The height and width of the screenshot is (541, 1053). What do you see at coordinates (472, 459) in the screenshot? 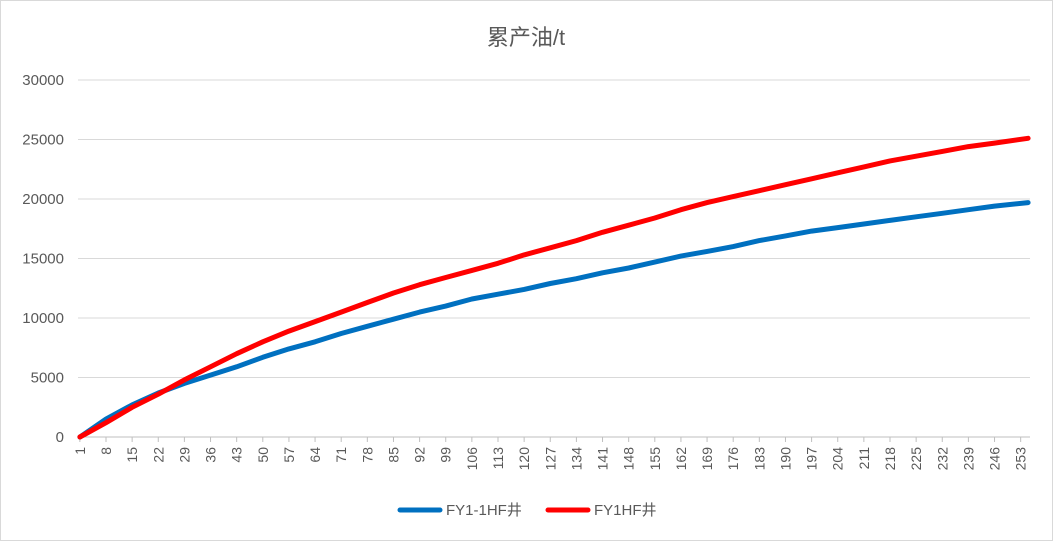
I see `x-tick-label: 106` at bounding box center [472, 459].